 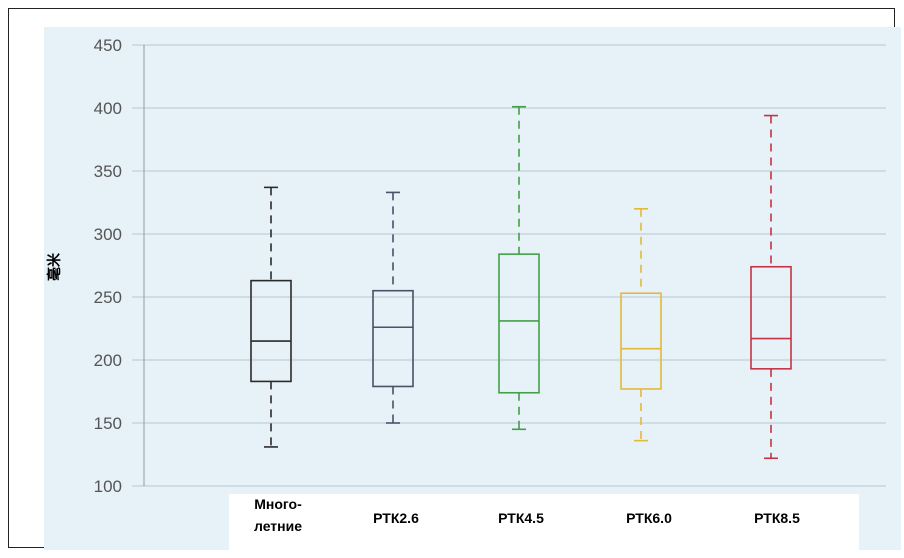 I want to click on x-category-label: летние, so click(x=278, y=526).